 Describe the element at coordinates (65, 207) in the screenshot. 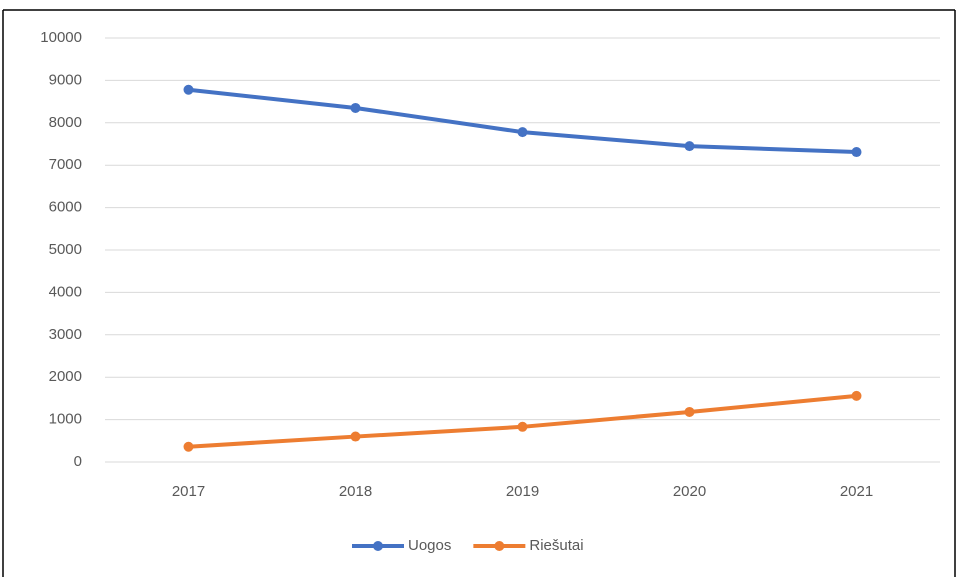

I see `y-tick-label: 6000` at that location.